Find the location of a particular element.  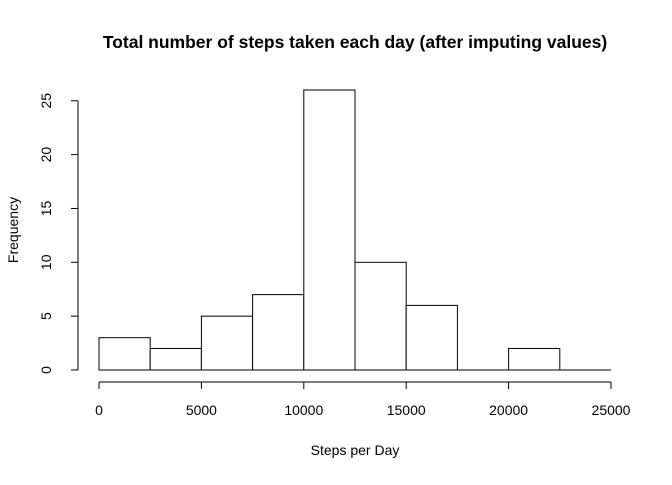

x-axis-label: Steps per Day is located at coordinates (355, 450).